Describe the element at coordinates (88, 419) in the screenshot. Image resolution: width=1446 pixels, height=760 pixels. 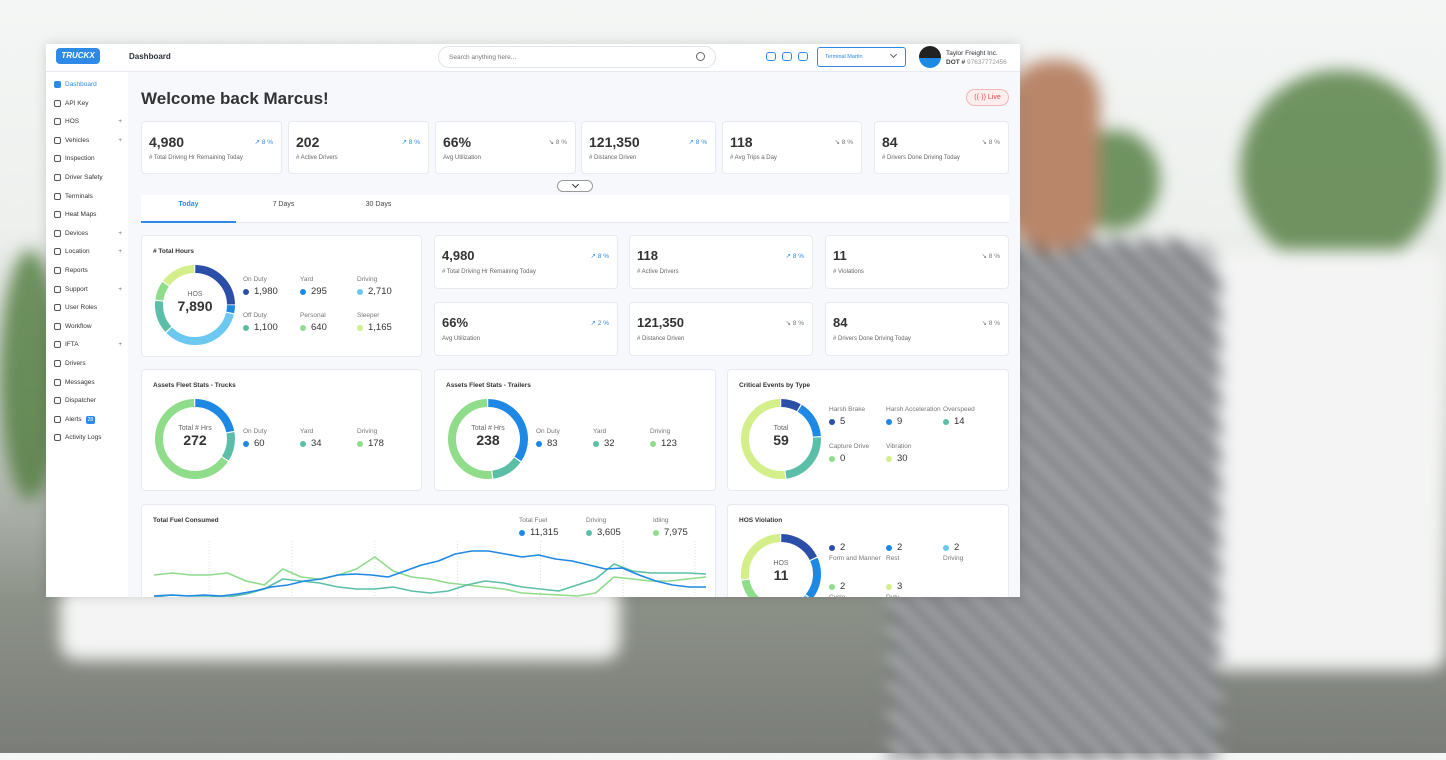
I see `sidebar-item-alerts: Alerts 28` at that location.